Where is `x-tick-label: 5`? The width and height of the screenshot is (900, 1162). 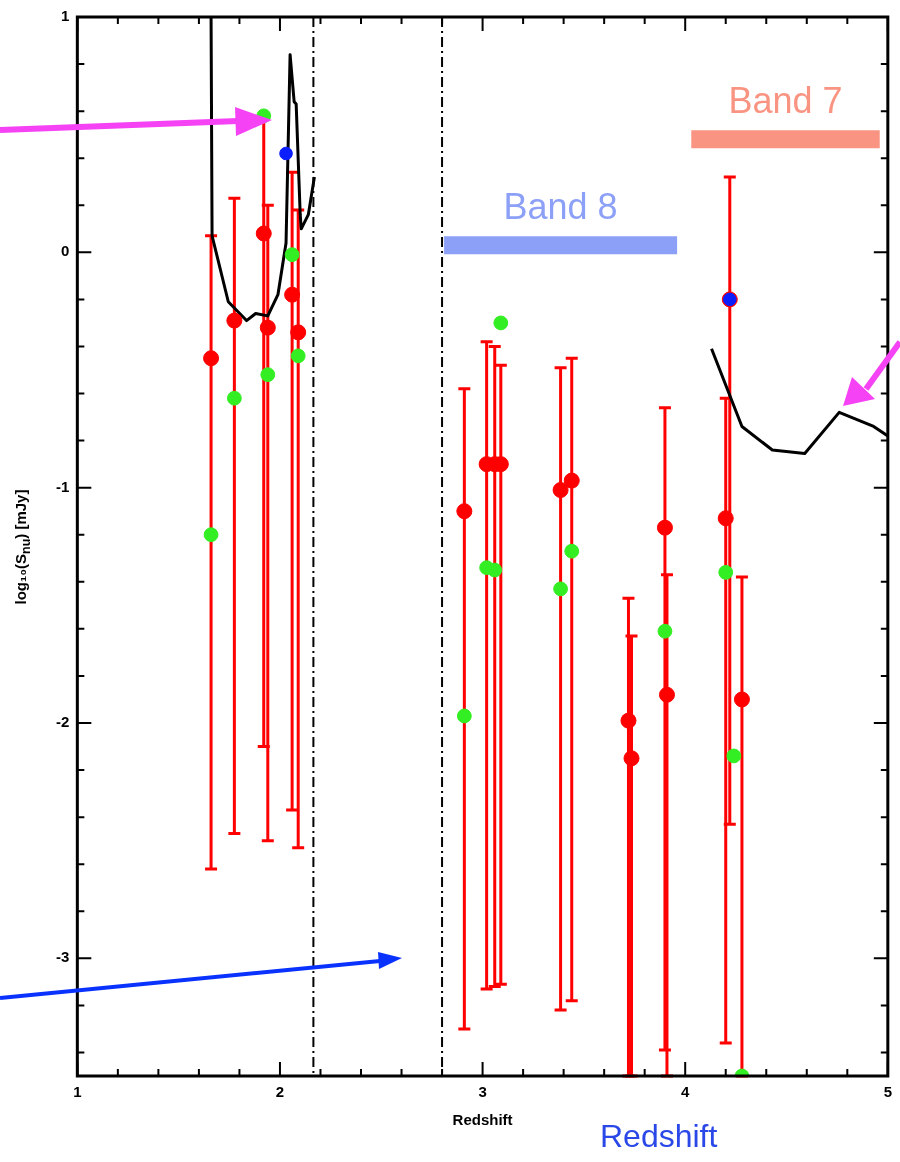
x-tick-label: 5 is located at coordinates (887, 1092).